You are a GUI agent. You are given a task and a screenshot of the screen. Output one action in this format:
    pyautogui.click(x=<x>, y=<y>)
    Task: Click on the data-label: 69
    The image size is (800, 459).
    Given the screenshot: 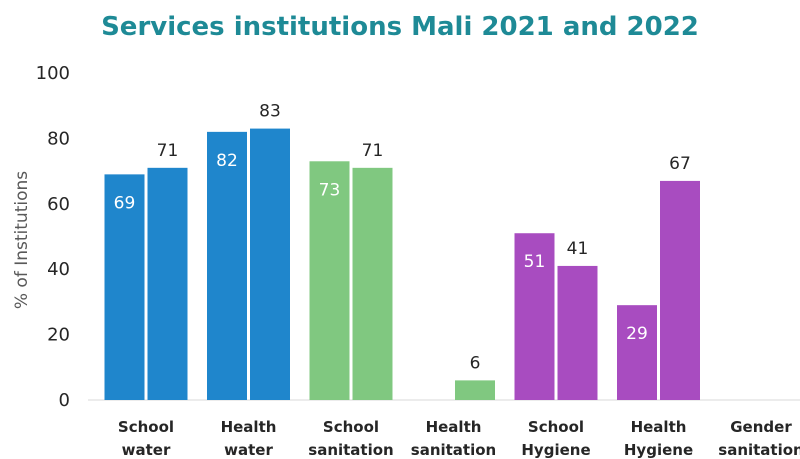 What is the action you would take?
    pyautogui.click(x=125, y=203)
    